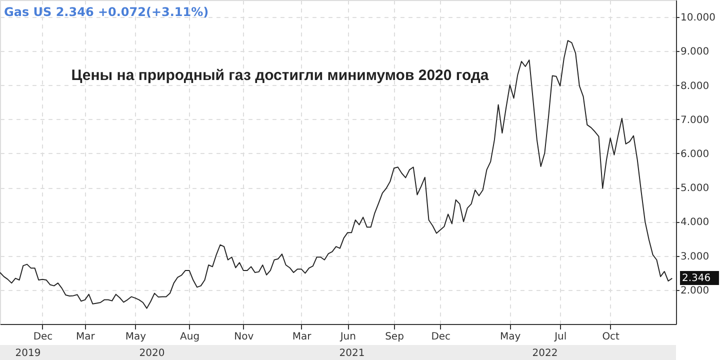 The image size is (720, 360). What do you see at coordinates (347, 337) in the screenshot?
I see `x-tick-label: Jun` at bounding box center [347, 337].